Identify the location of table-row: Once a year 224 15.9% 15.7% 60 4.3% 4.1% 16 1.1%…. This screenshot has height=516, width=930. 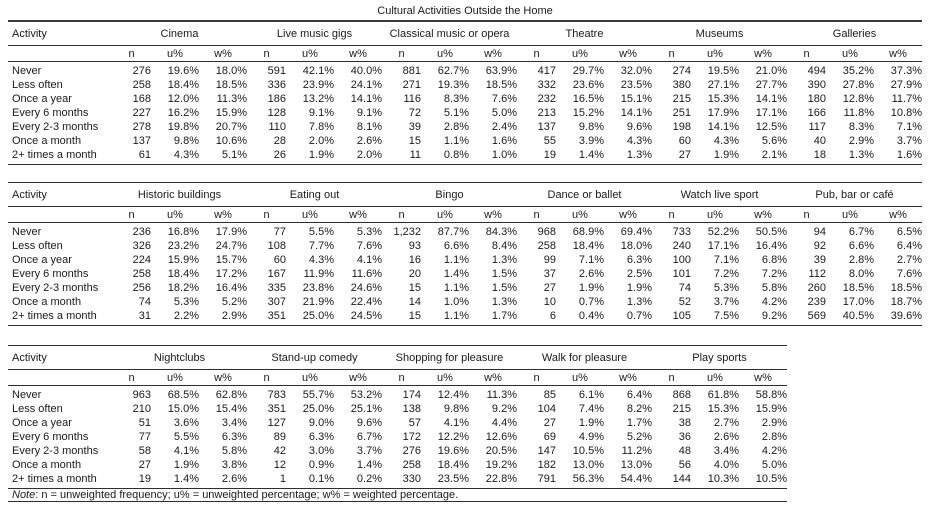
(465, 260).